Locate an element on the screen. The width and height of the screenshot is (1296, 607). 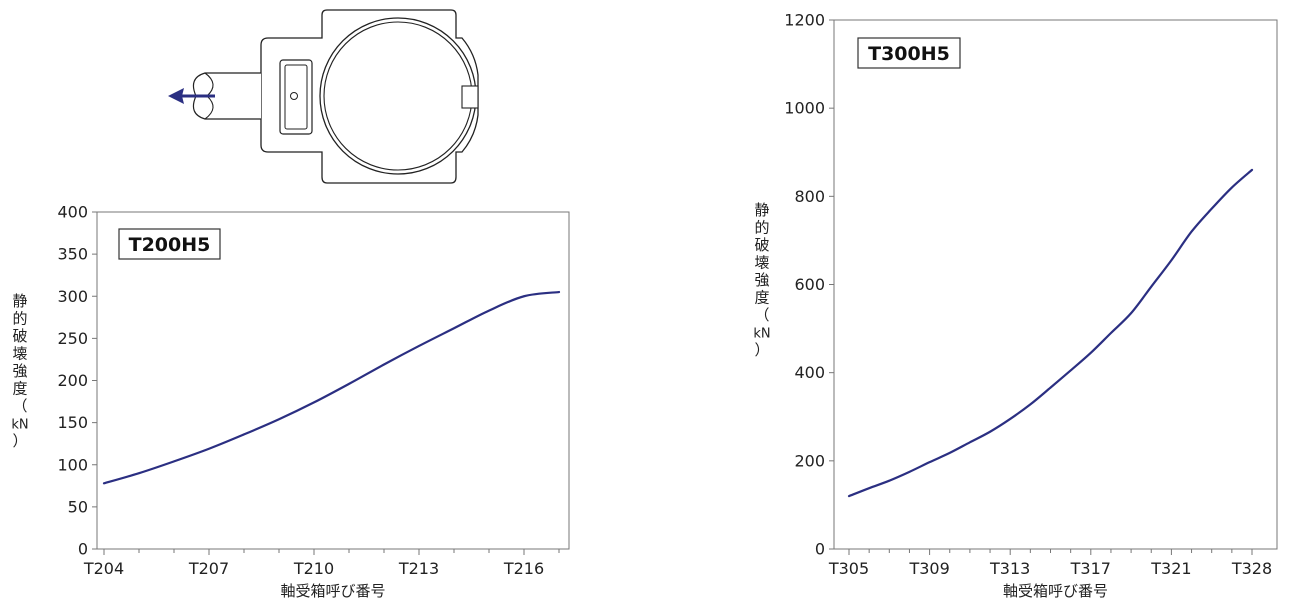
x-tick-label: T317 is located at coordinates (1090, 568).